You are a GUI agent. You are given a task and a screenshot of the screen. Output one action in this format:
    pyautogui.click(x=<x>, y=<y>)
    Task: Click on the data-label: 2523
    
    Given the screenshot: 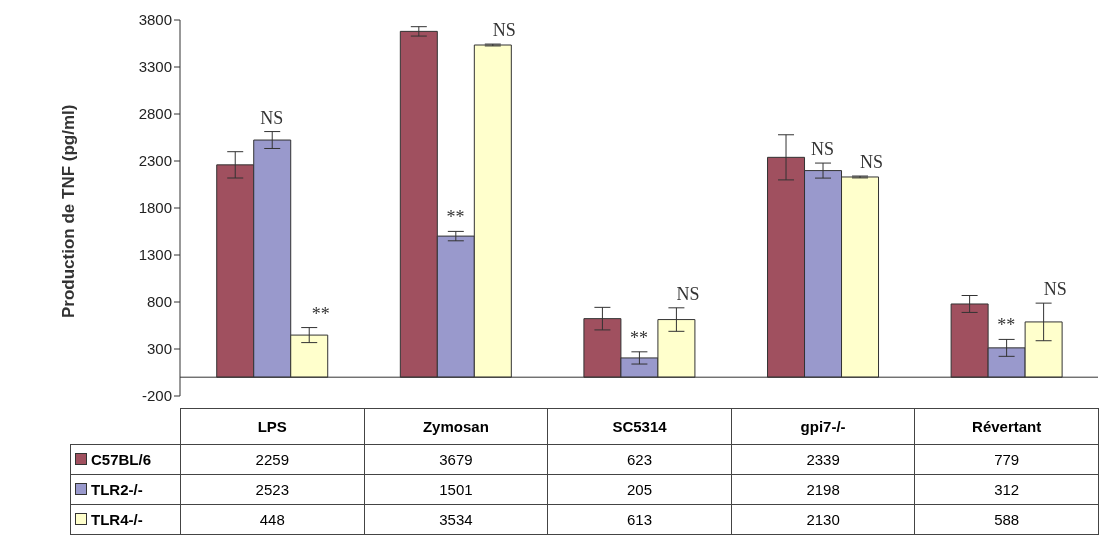 What is the action you would take?
    pyautogui.click(x=272, y=489)
    